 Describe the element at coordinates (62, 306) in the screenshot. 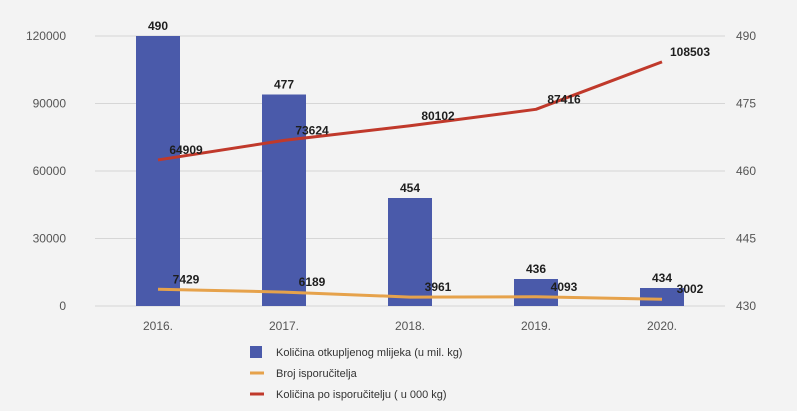

I see `y-left-tick-label: 0` at that location.